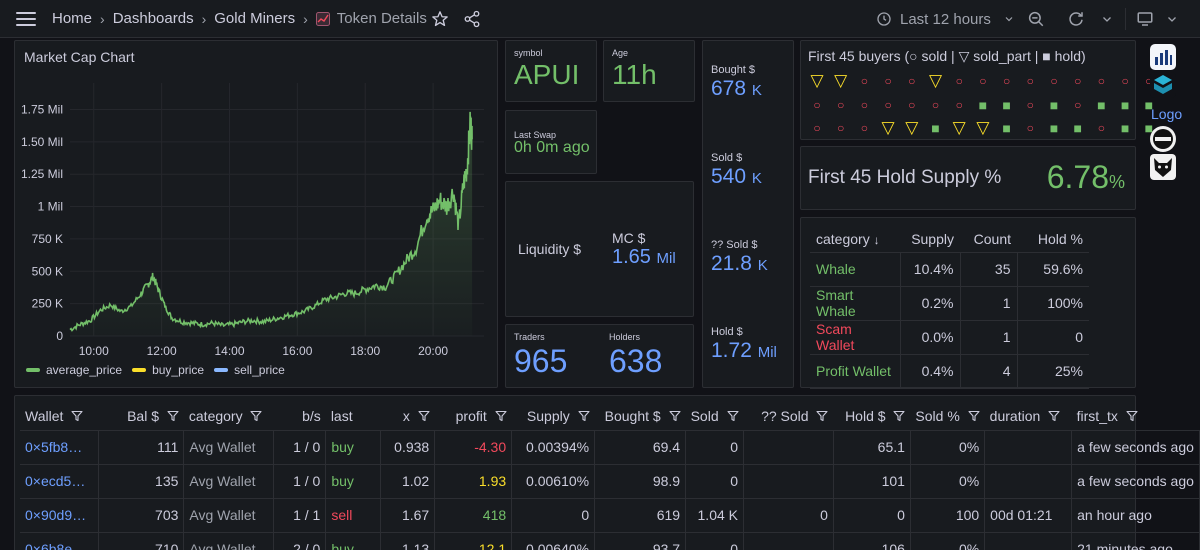  I want to click on multiplier-cell: 1.67, so click(408, 515).